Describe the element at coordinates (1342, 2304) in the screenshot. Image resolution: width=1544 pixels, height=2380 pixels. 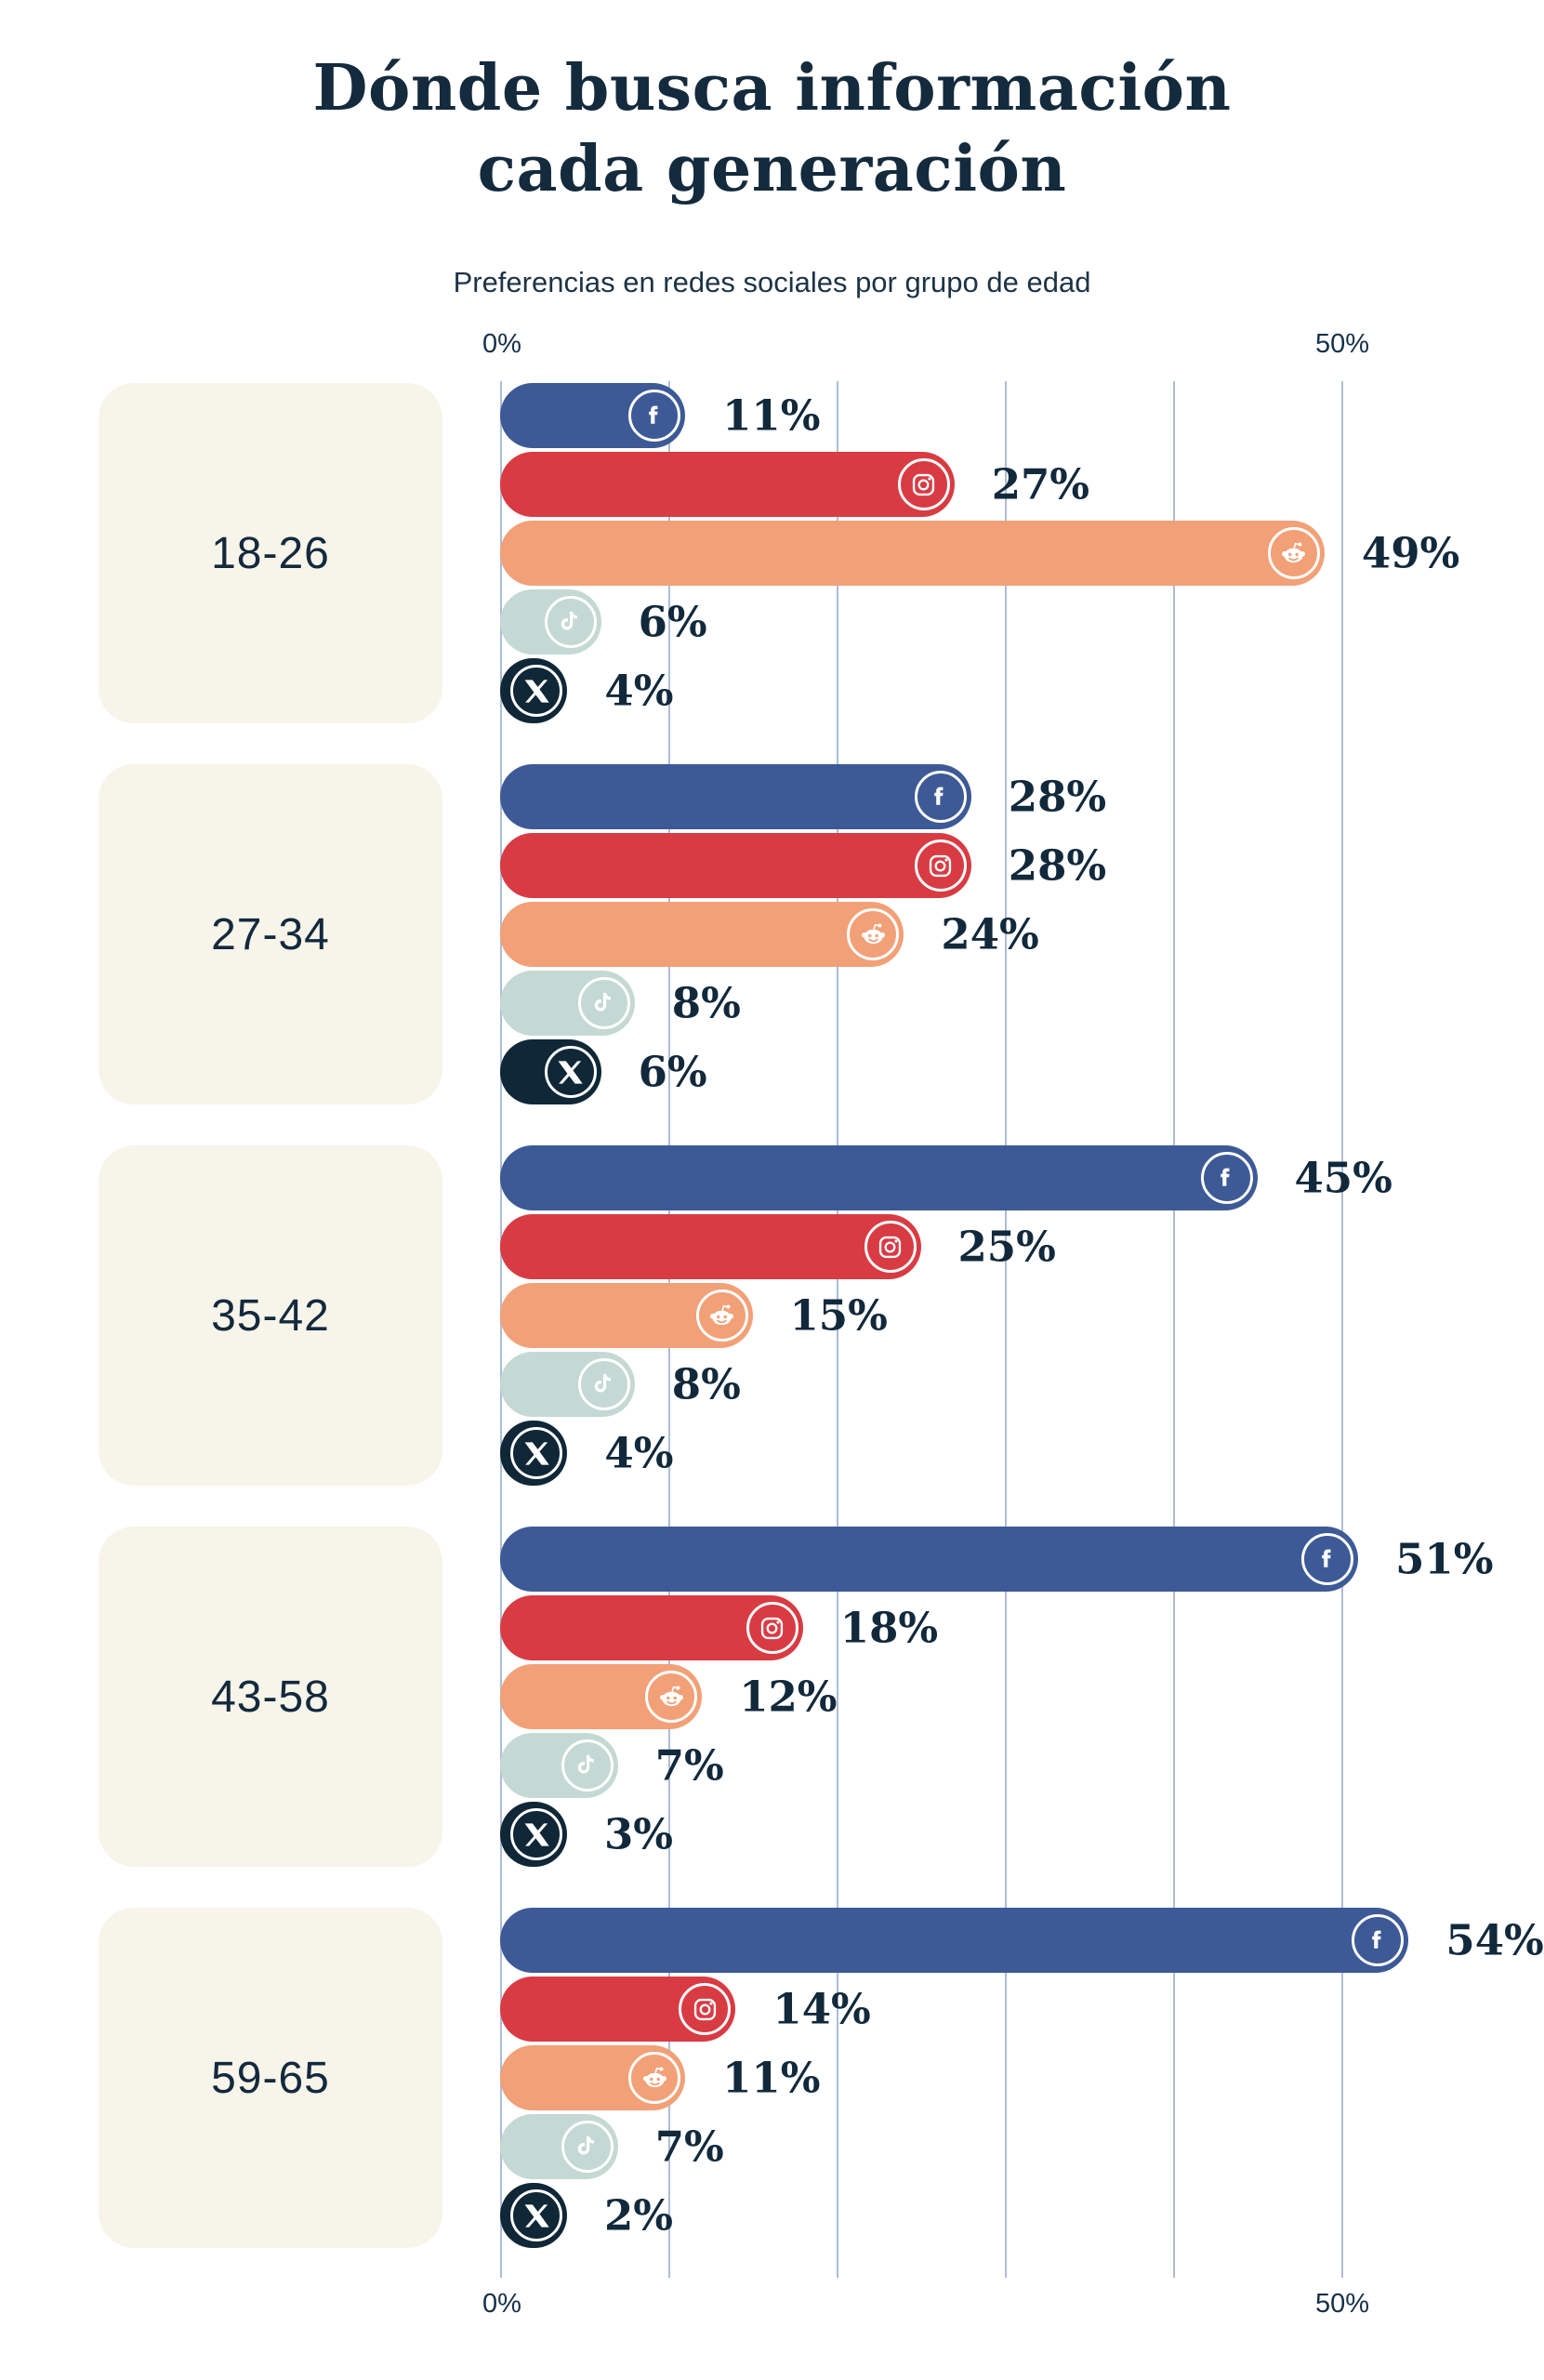
I see `axis-tick-50-bottom: 50%` at that location.